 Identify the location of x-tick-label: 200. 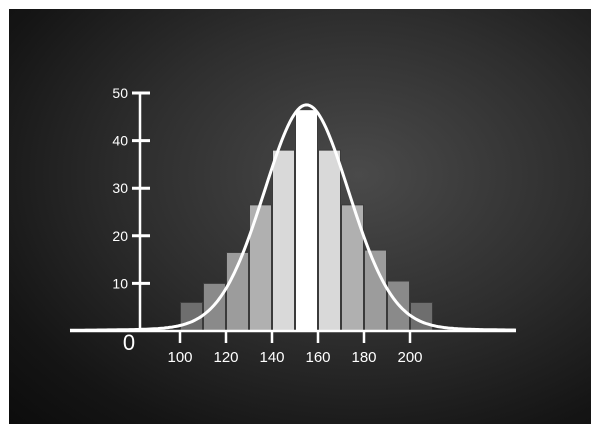
(409, 357).